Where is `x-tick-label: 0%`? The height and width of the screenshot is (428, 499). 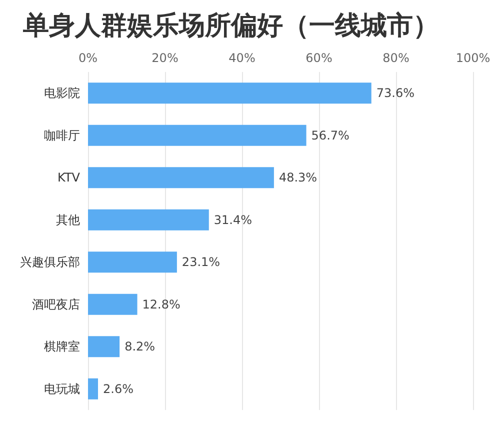
x-tick-label: 0% is located at coordinates (88, 58).